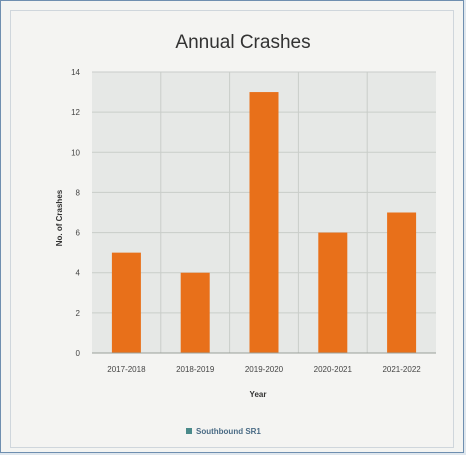 Image resolution: width=466 pixels, height=455 pixels. Describe the element at coordinates (75, 112) in the screenshot. I see `y-tick-label: 12` at that location.